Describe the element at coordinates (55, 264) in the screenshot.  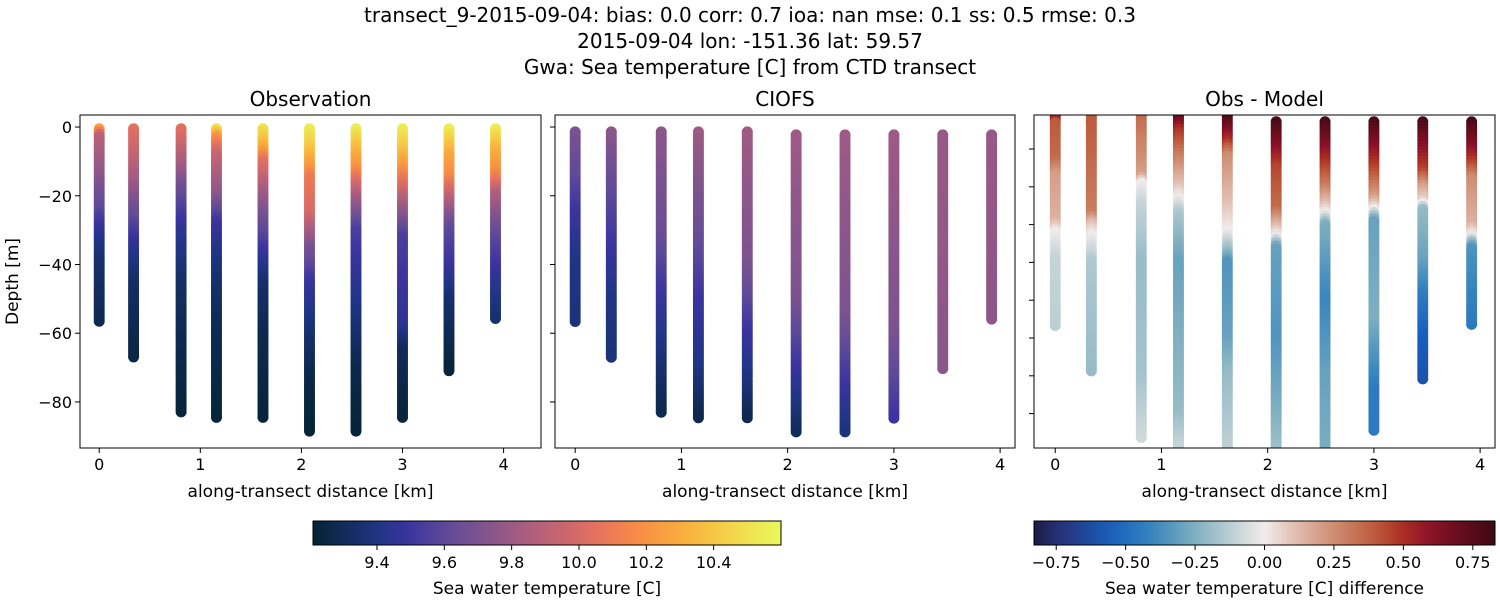
I see `y-tick-label: −40` at that location.